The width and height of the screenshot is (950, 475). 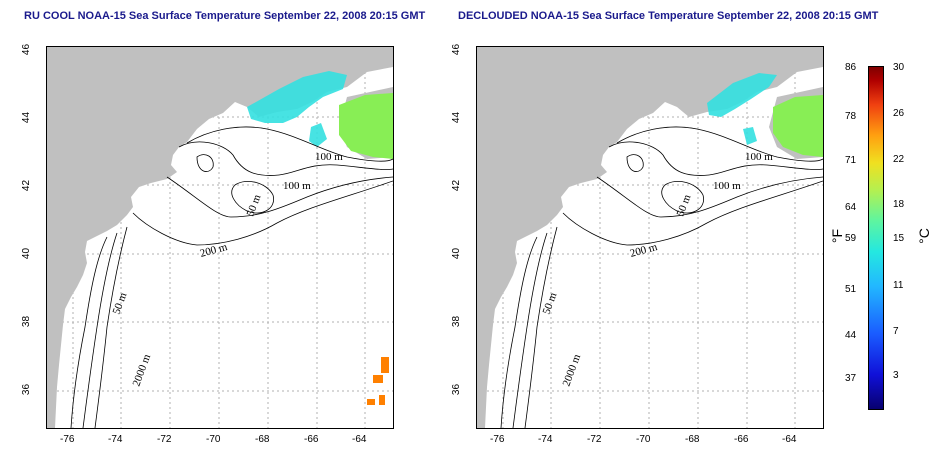 What do you see at coordinates (851, 289) in the screenshot?
I see `colorbar-f-label: 51` at bounding box center [851, 289].